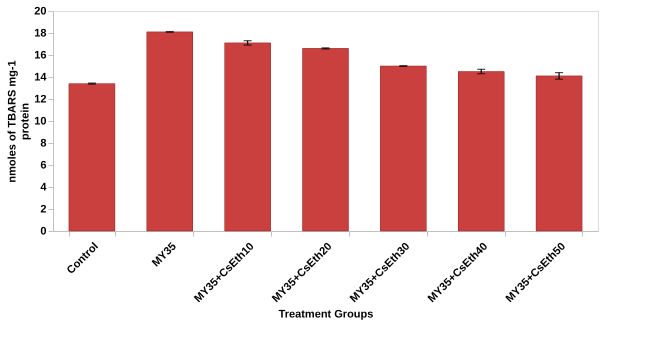  Describe the element at coordinates (19, 121) in the screenshot. I see `y-axis-title: nmoles of TBARS mg-1 protein` at that location.